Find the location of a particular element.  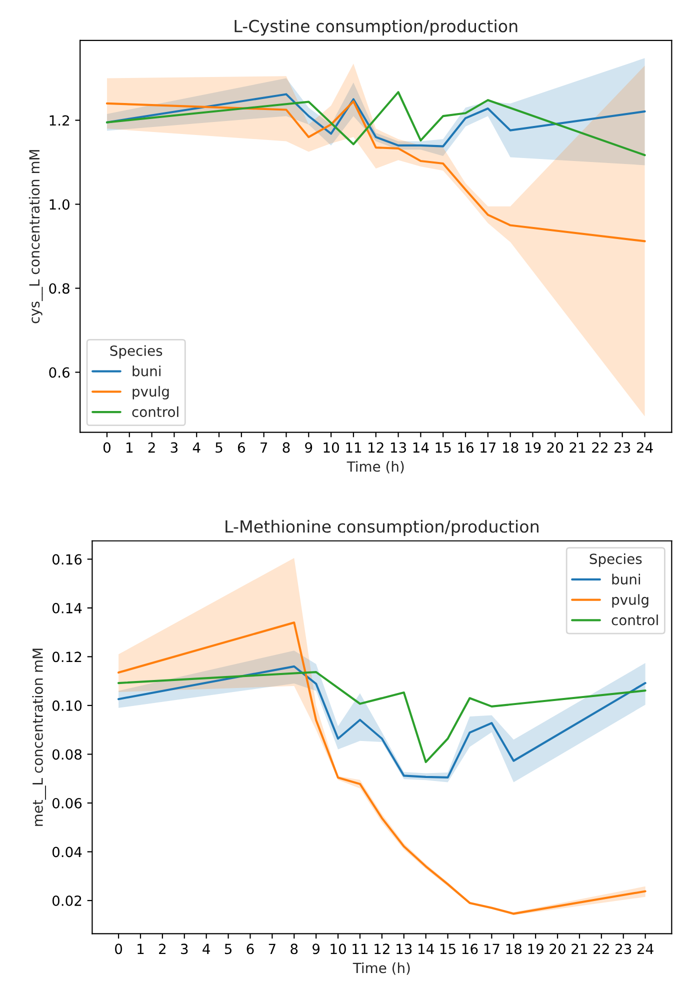

y-tick-label: 0.06 is located at coordinates (67, 803).